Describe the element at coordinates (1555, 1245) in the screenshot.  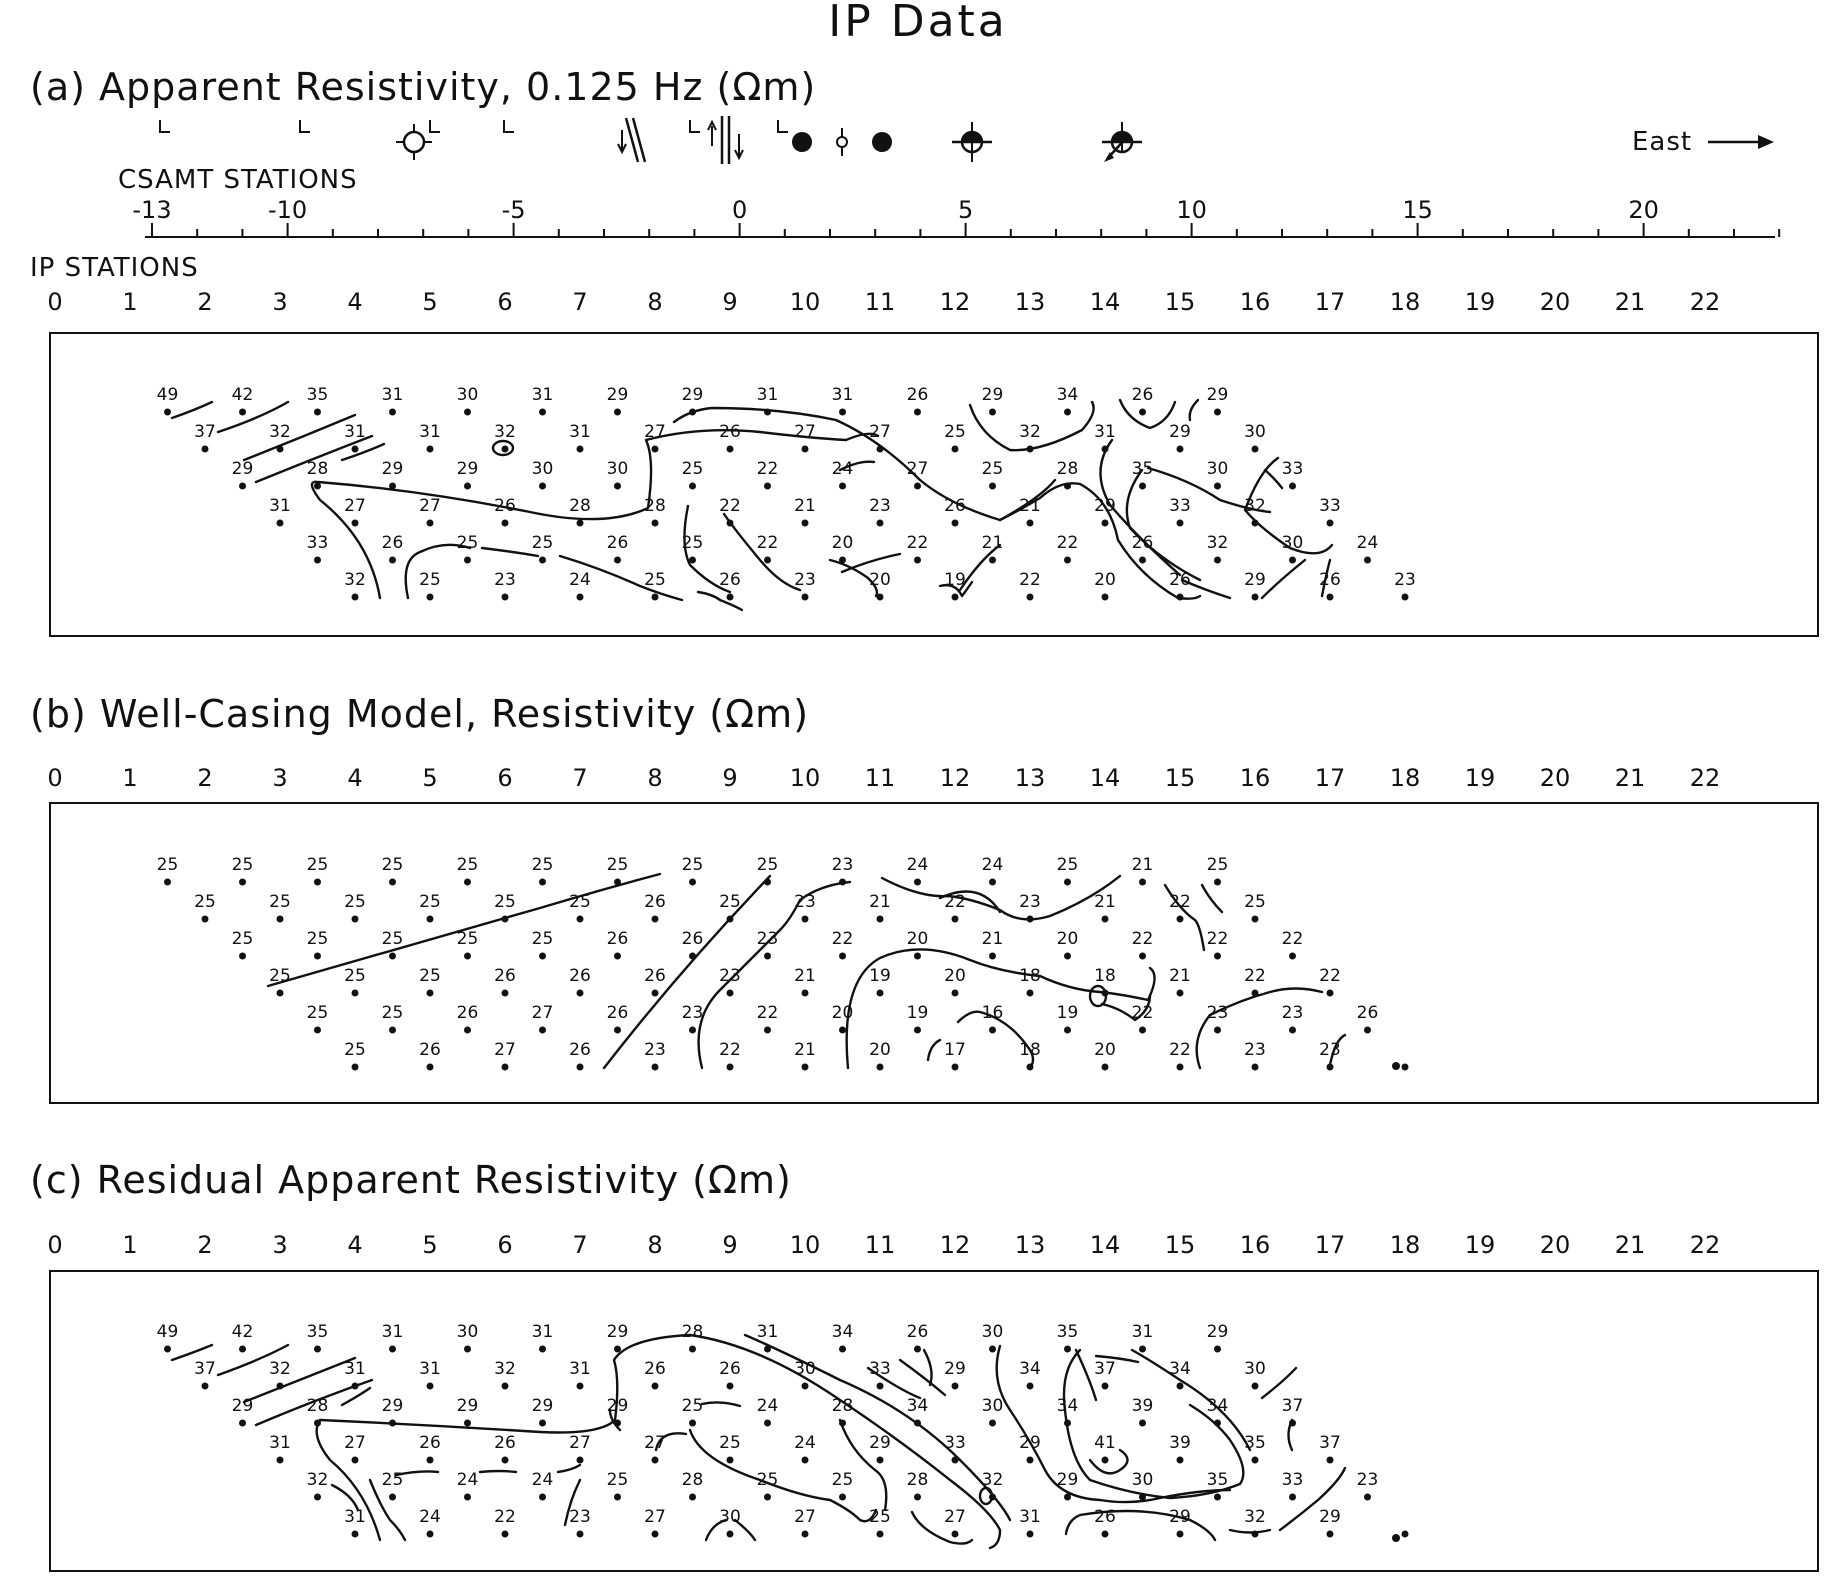
I see `ip-tick-label: 20` at that location.